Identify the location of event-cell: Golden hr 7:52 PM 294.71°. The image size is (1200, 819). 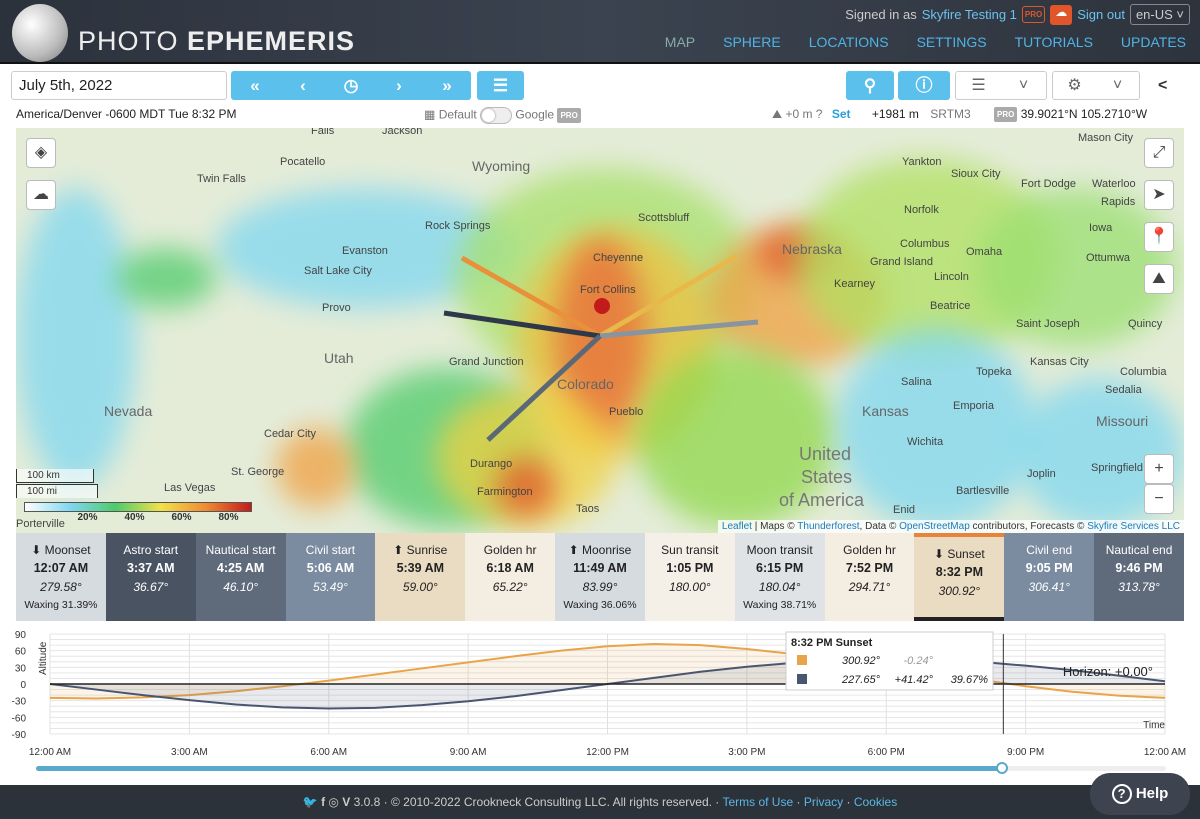
(869, 577).